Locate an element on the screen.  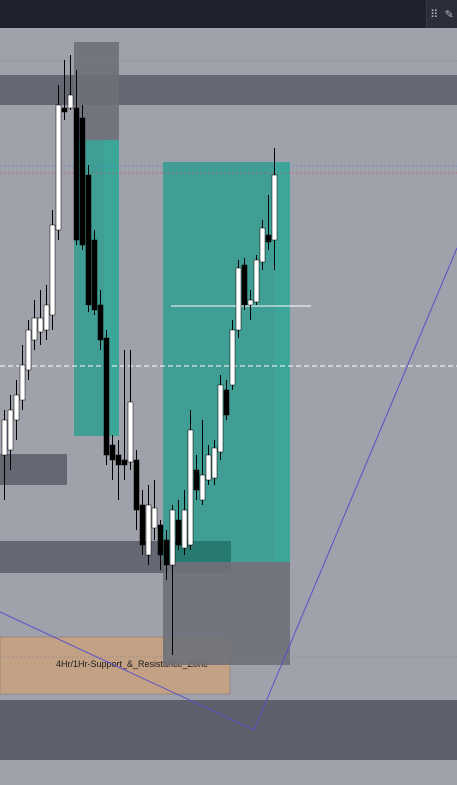
long-position-stop-zone is located at coordinates (226, 613).